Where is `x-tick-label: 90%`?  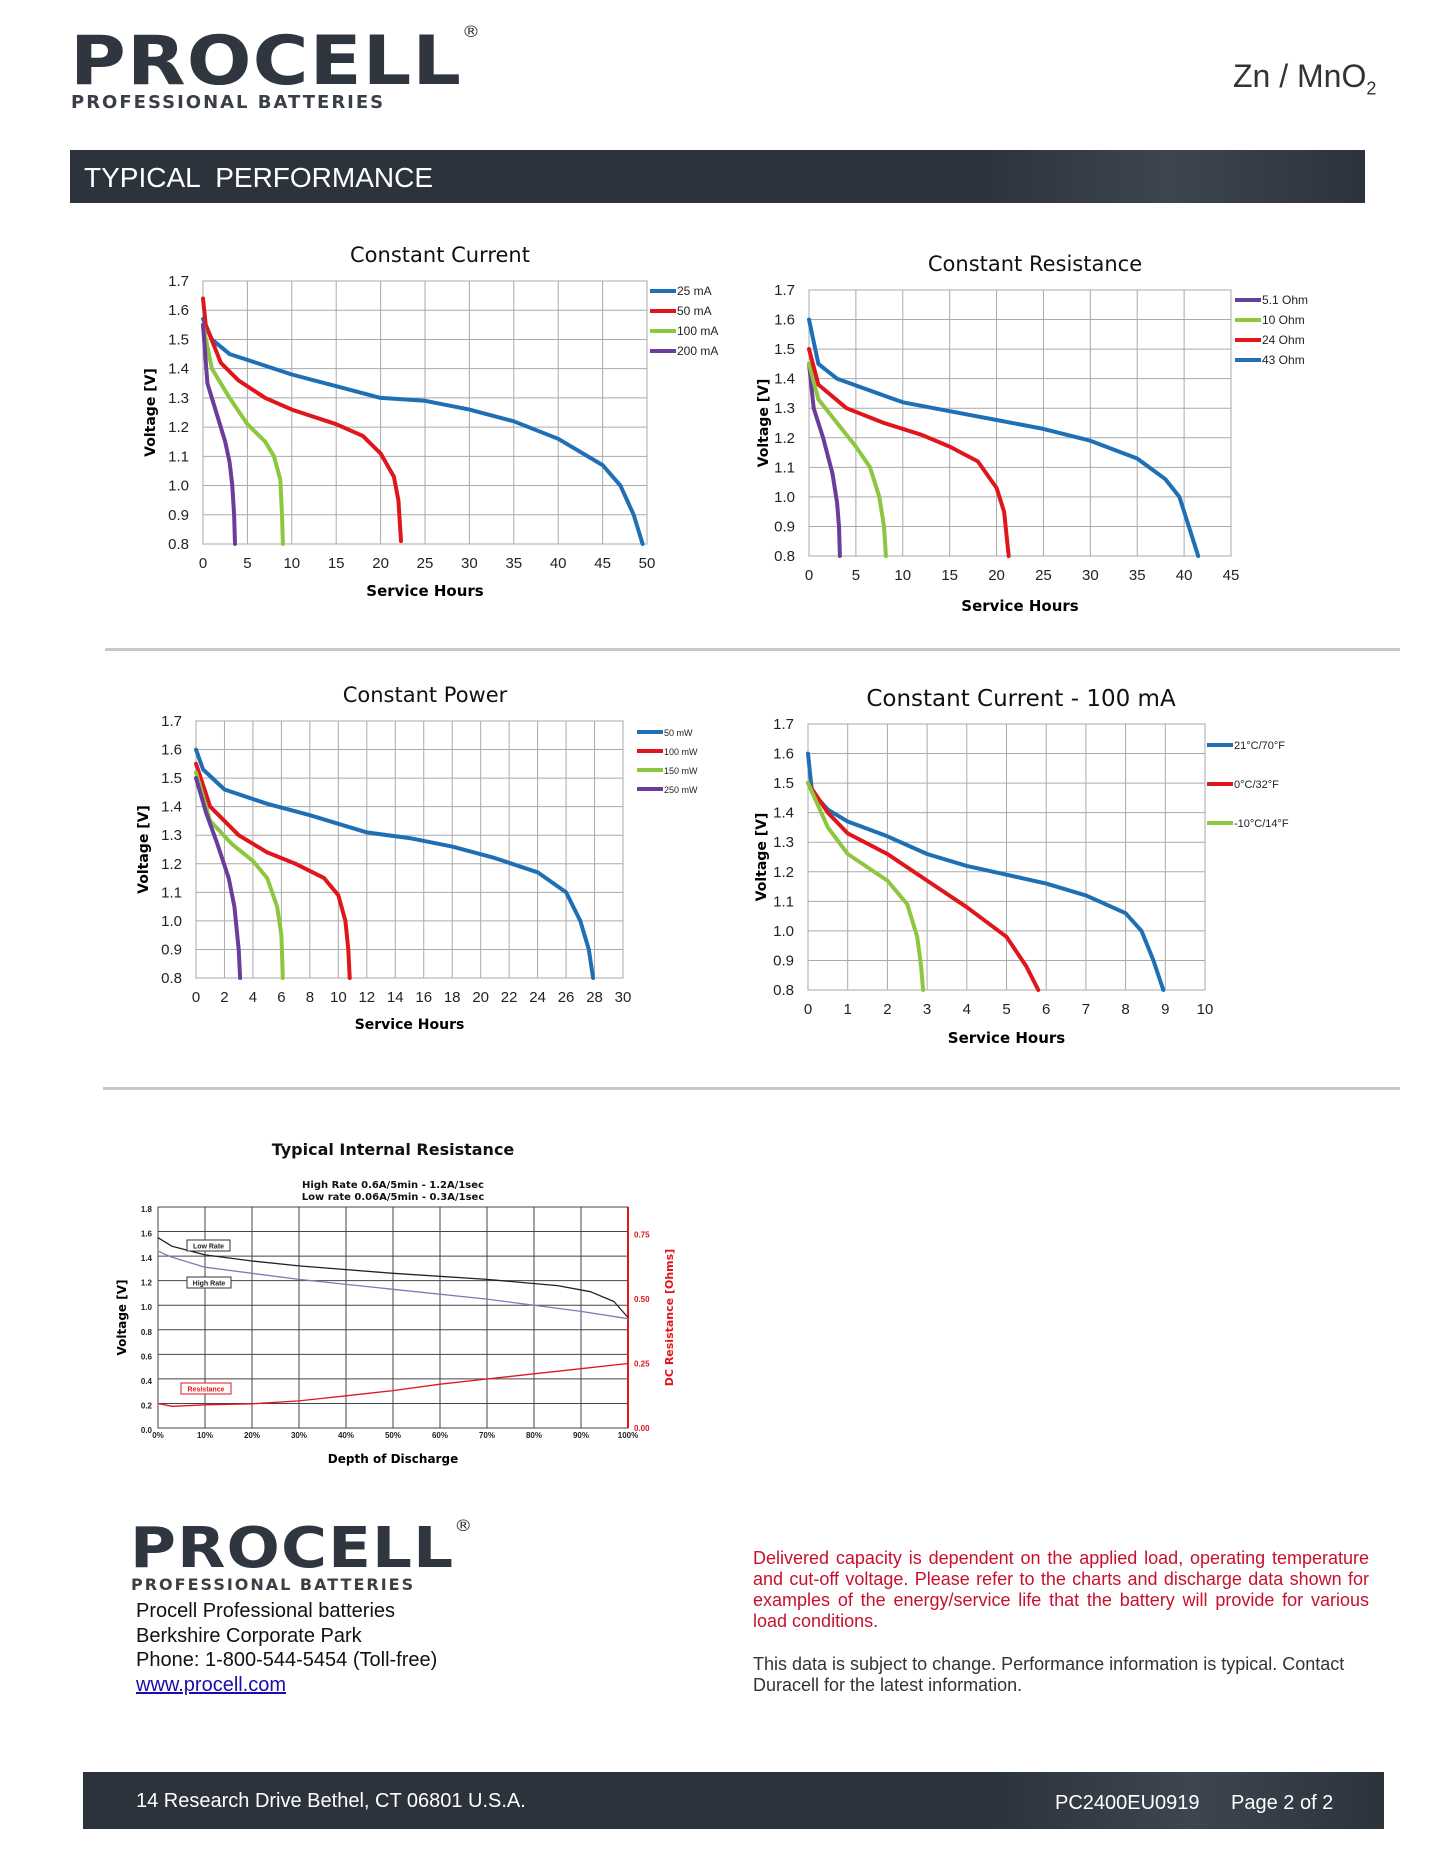
x-tick-label: 90% is located at coordinates (581, 1435).